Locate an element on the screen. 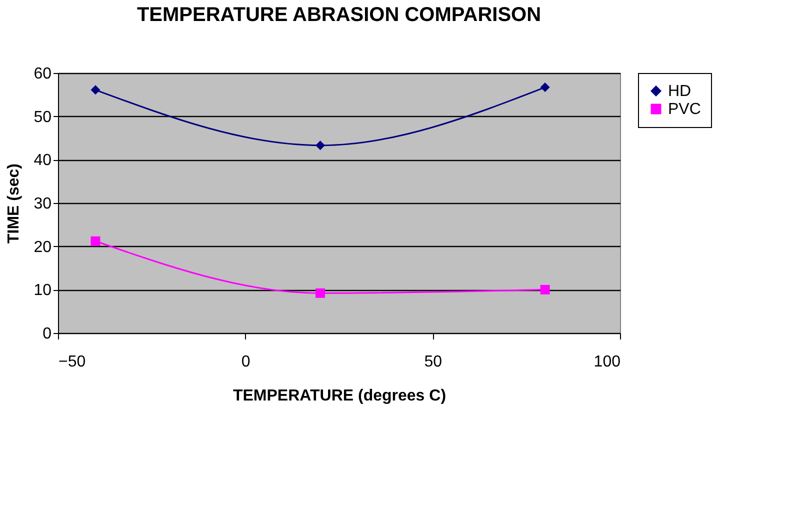 This screenshot has width=799, height=513. y-tick-label: 20 is located at coordinates (43, 247).